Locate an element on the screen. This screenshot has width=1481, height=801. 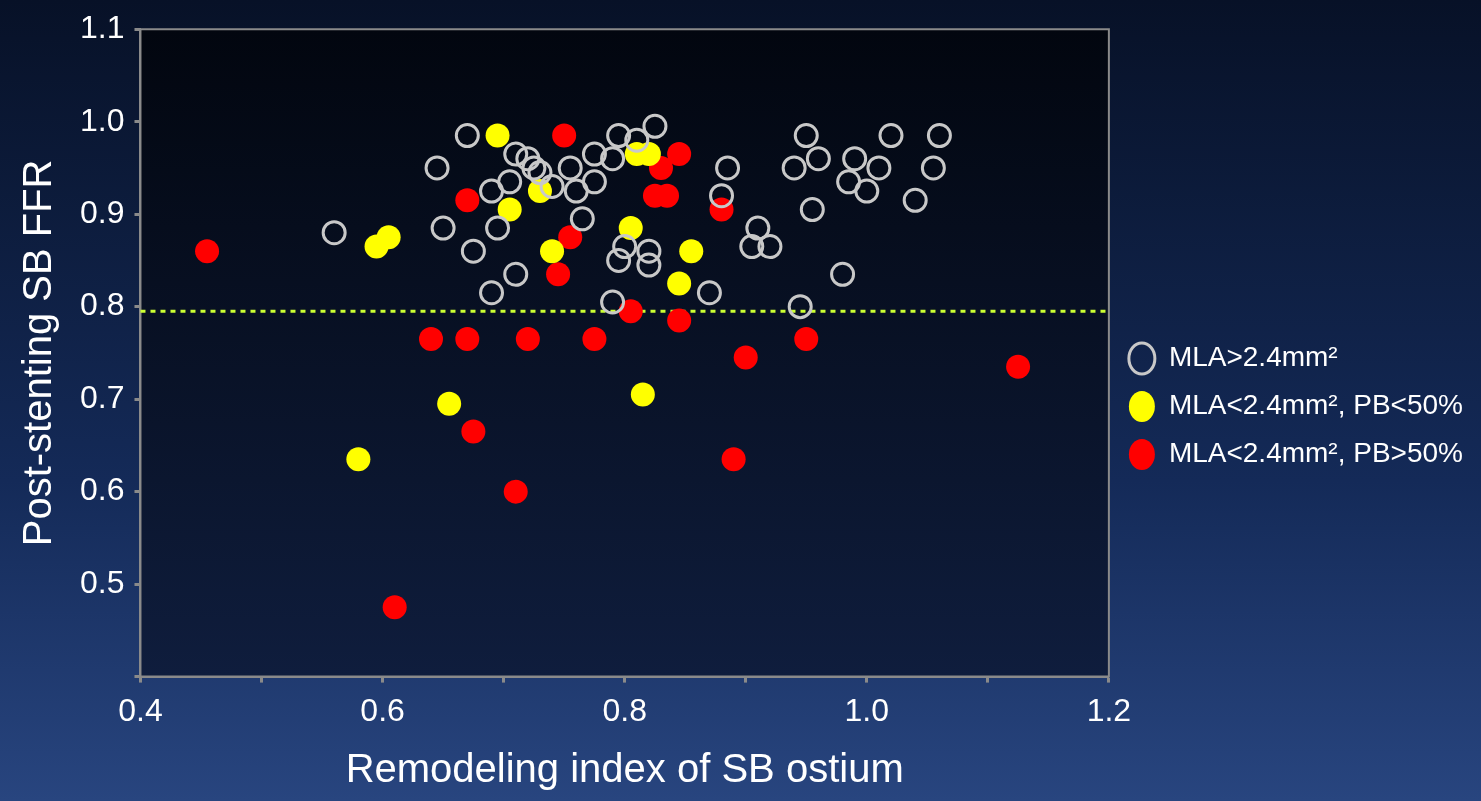
y-tick-label: 1.0 is located at coordinates (102, 119).